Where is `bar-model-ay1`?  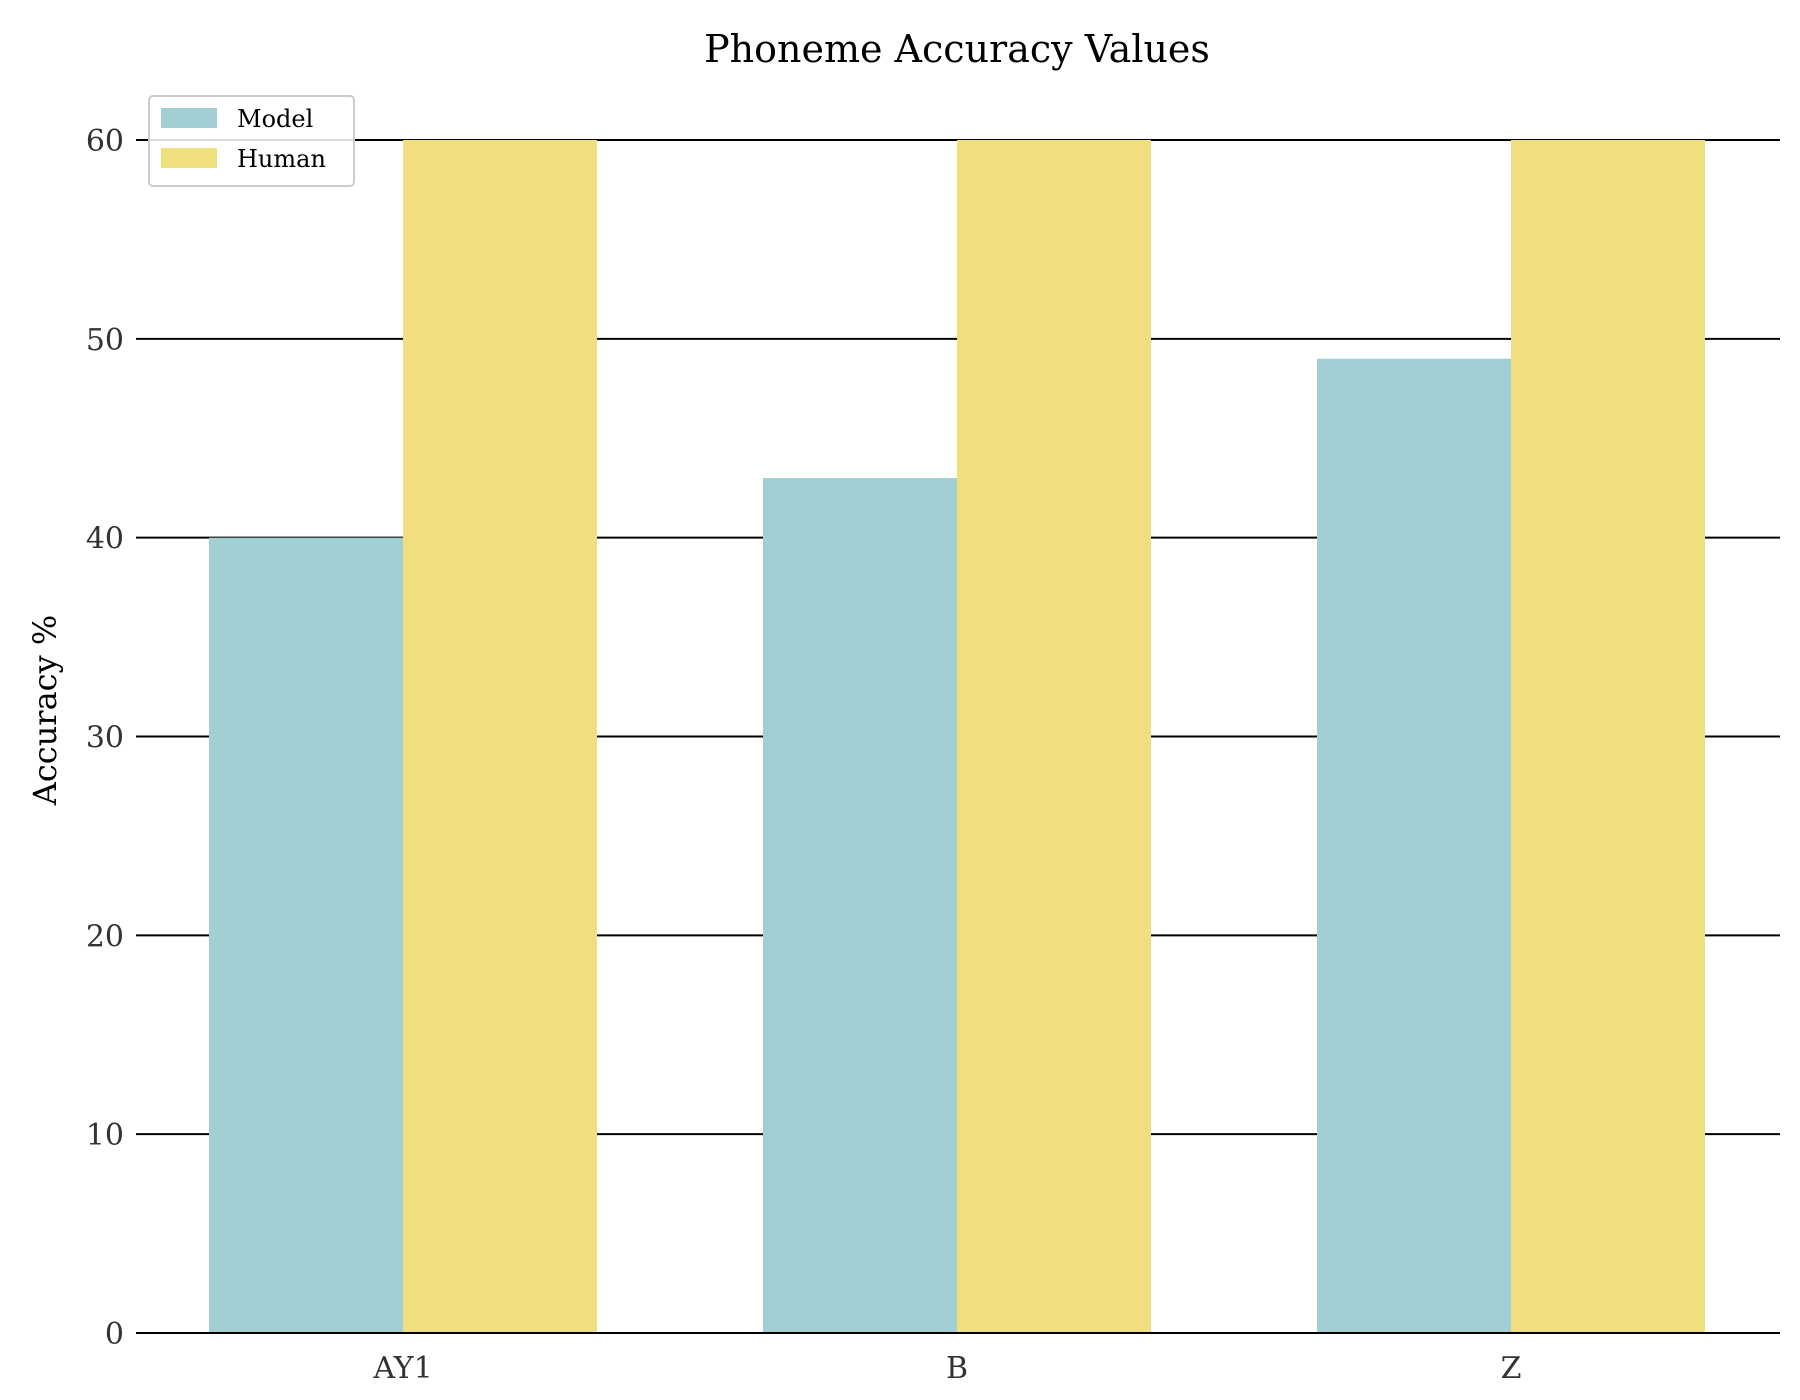 bar-model-ay1 is located at coordinates (306, 935).